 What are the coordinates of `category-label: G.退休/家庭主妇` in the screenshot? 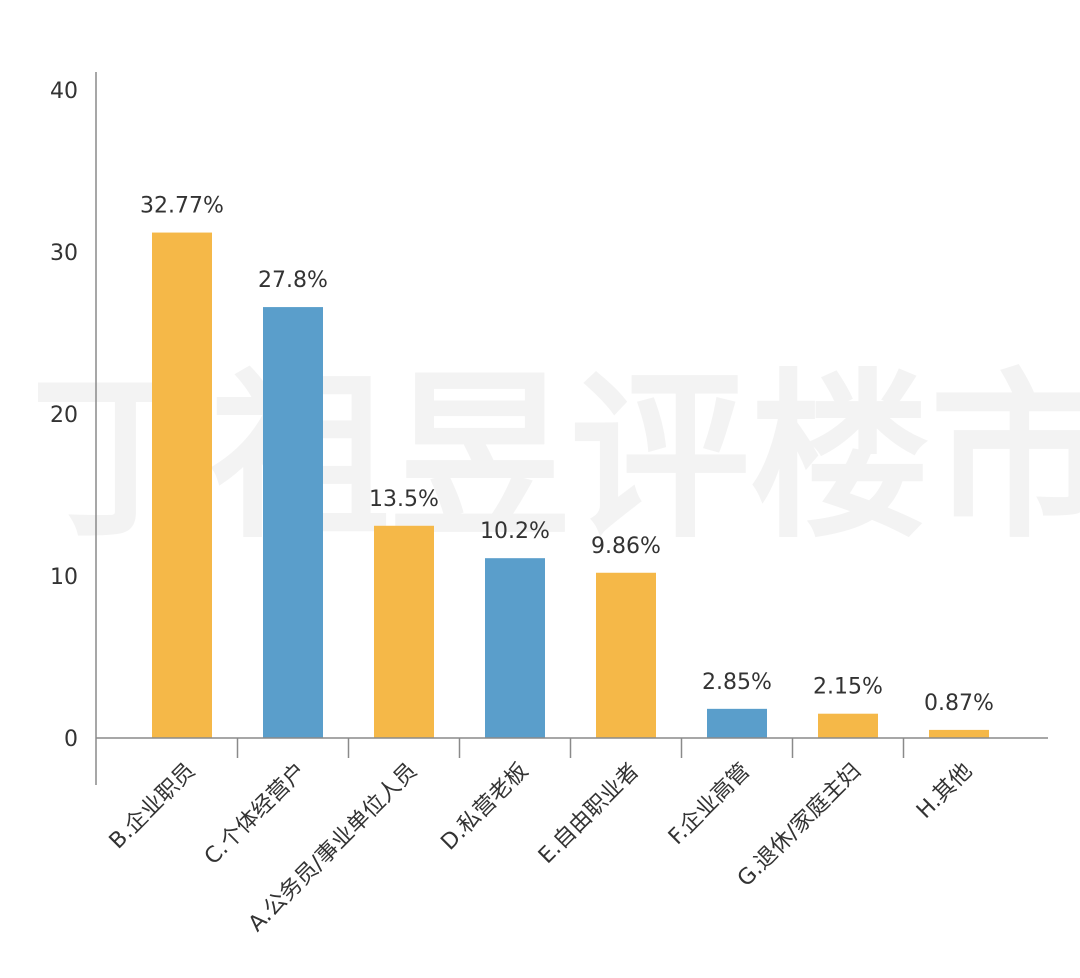 It's located at (799, 825).